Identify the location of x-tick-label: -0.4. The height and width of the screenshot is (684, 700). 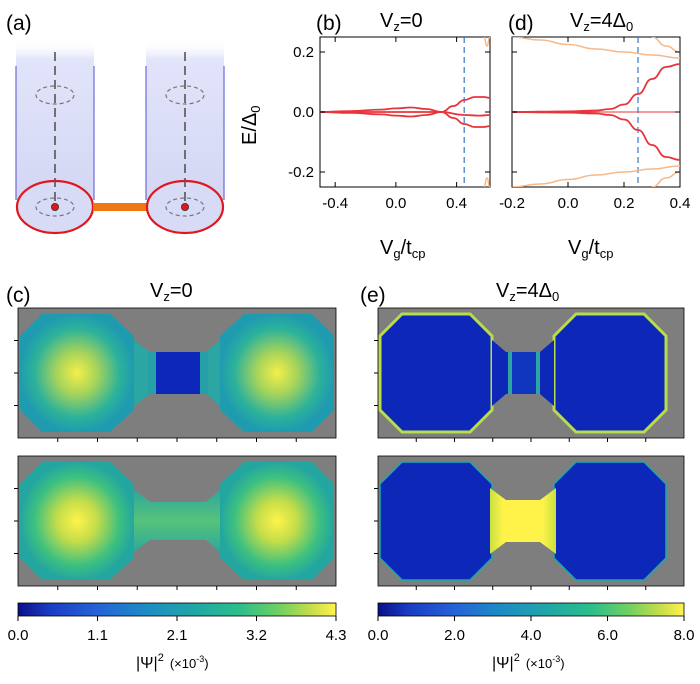
(335, 203).